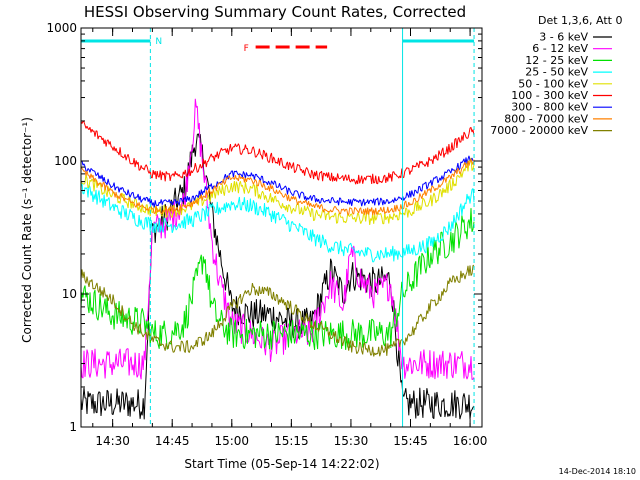 This screenshot has height=480, width=640. What do you see at coordinates (351, 441) in the screenshot?
I see `x-tick-label-4: 15:30` at bounding box center [351, 441].